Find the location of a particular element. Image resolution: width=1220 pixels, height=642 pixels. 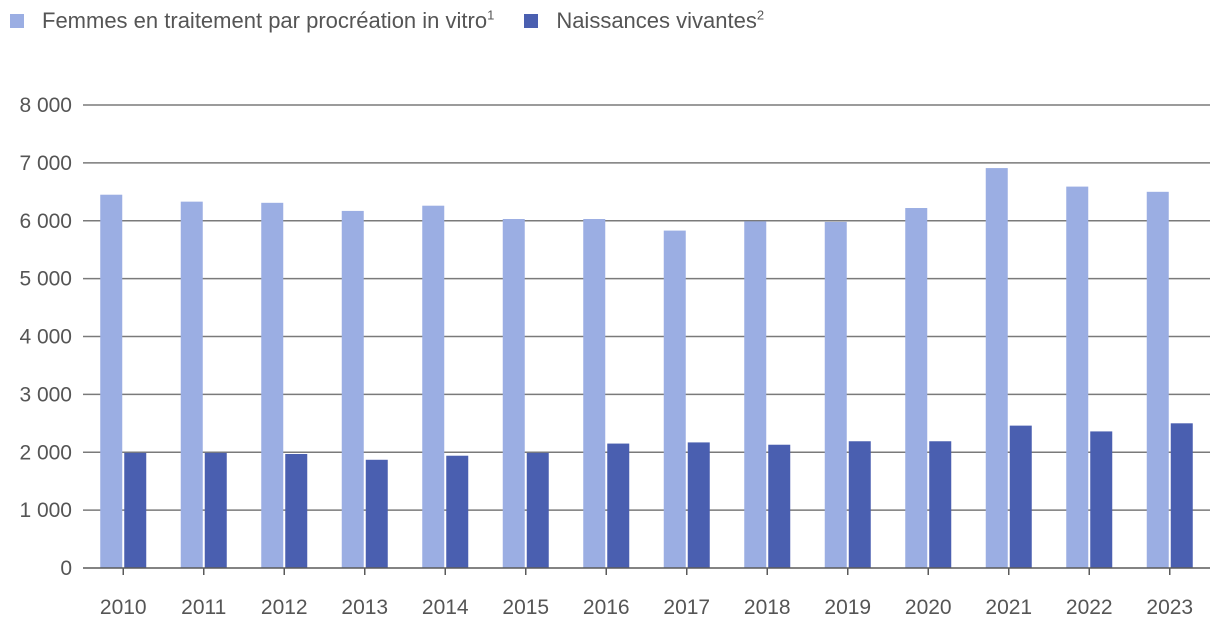

x-tick-label: 2016 is located at coordinates (606, 607).